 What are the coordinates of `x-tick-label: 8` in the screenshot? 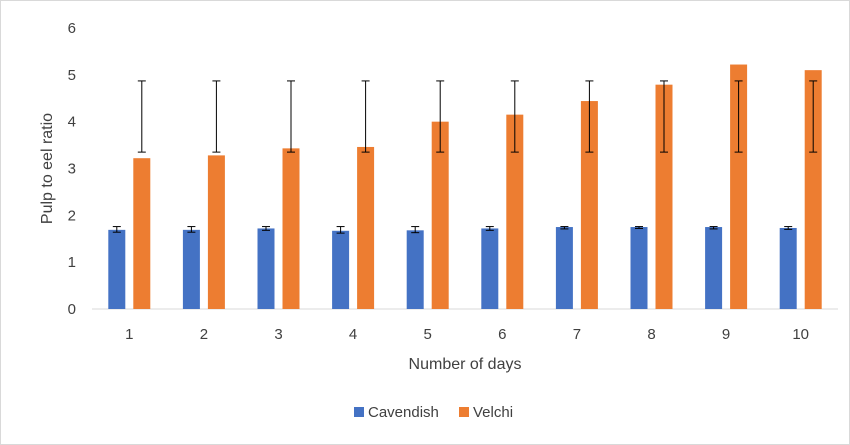 It's located at (651, 334).